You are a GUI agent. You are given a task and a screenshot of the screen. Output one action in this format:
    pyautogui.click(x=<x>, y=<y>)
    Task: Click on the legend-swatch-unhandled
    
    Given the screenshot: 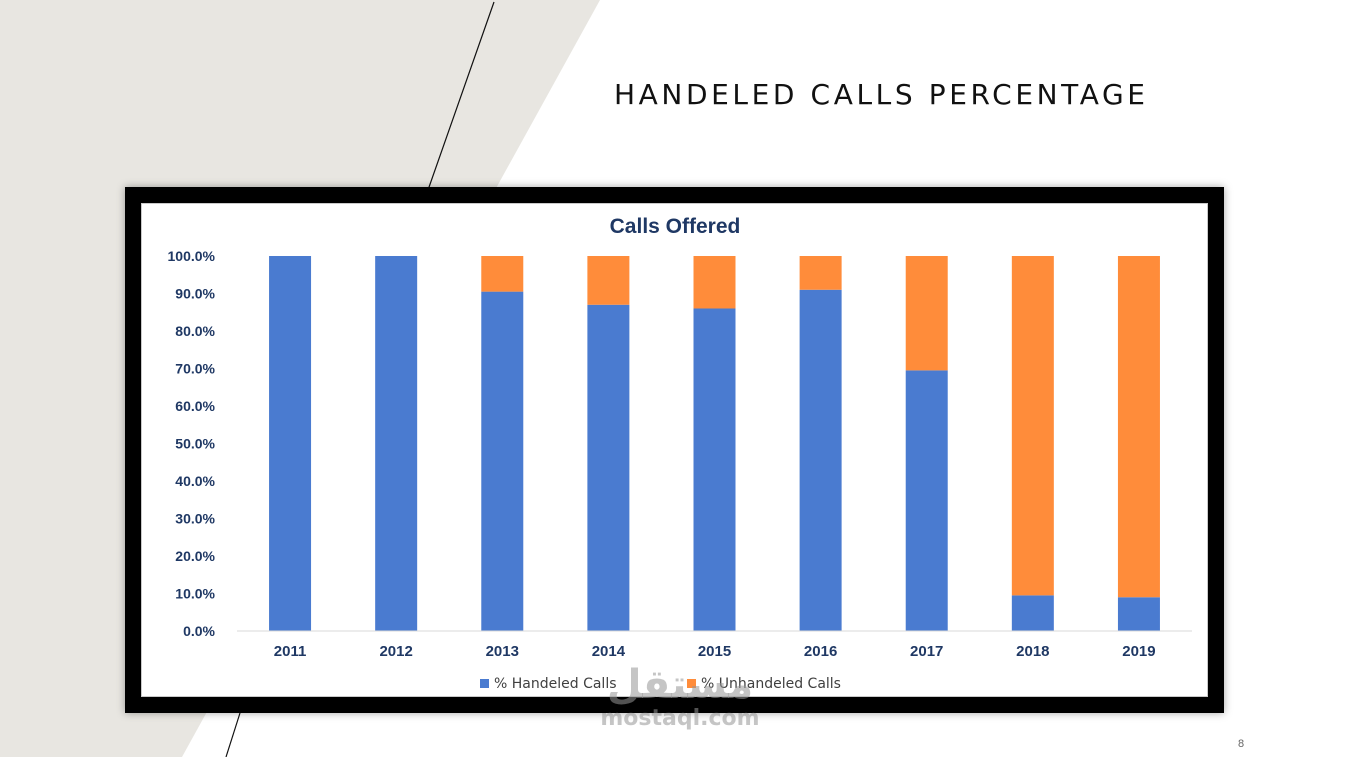 What is the action you would take?
    pyautogui.click(x=691, y=683)
    